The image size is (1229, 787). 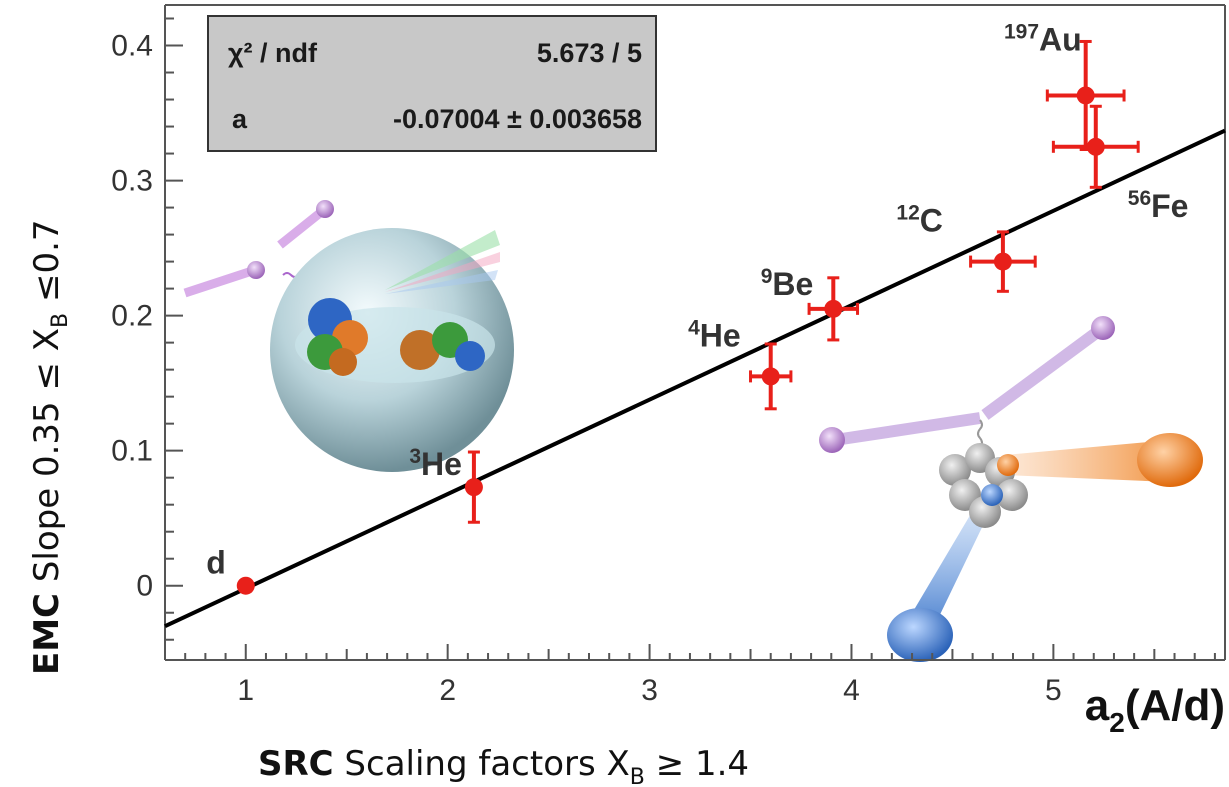 What do you see at coordinates (348, 336) in the screenshot?
I see `nucleus-illustration-left` at bounding box center [348, 336].